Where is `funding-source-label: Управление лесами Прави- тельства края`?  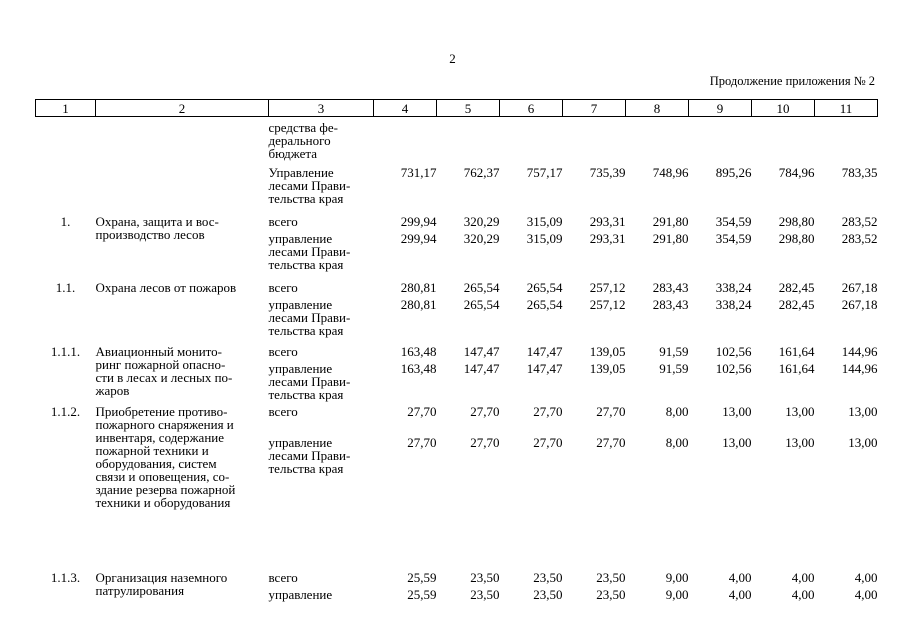
funding-source-label: Управление лесами Прави- тельства края is located at coordinates (309, 185).